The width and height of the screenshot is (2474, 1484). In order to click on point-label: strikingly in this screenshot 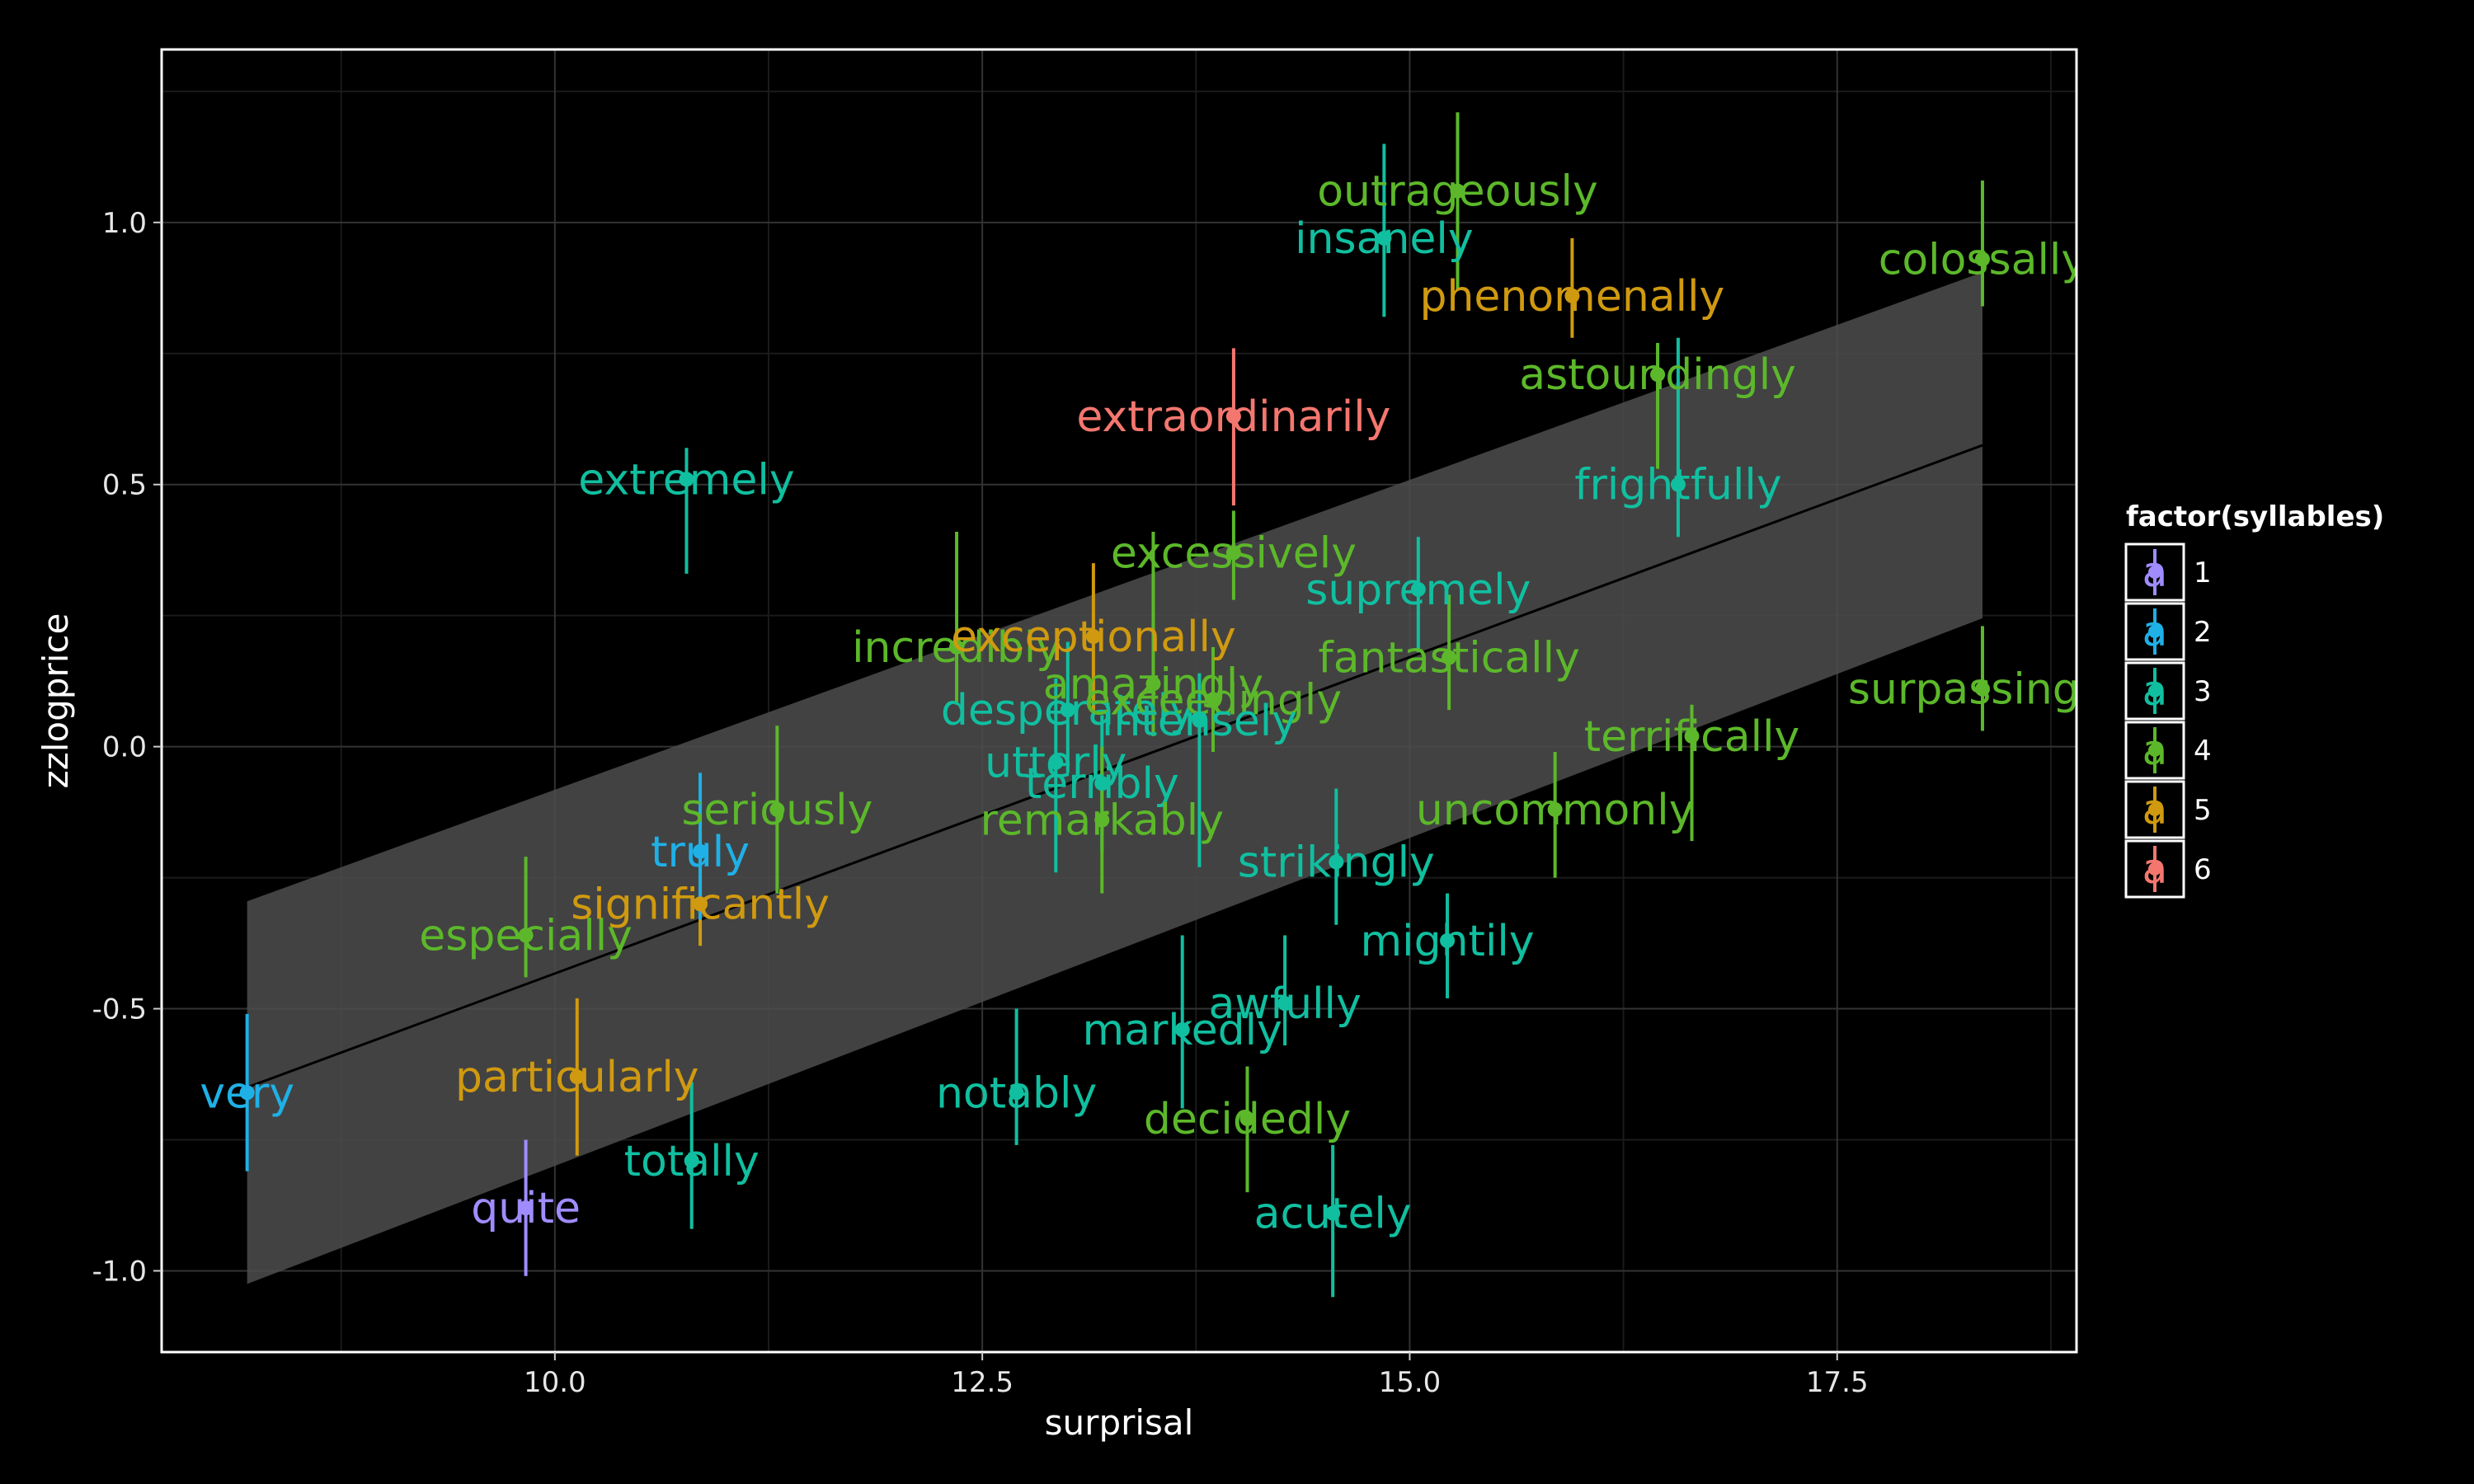, I will do `click(1336, 863)`.